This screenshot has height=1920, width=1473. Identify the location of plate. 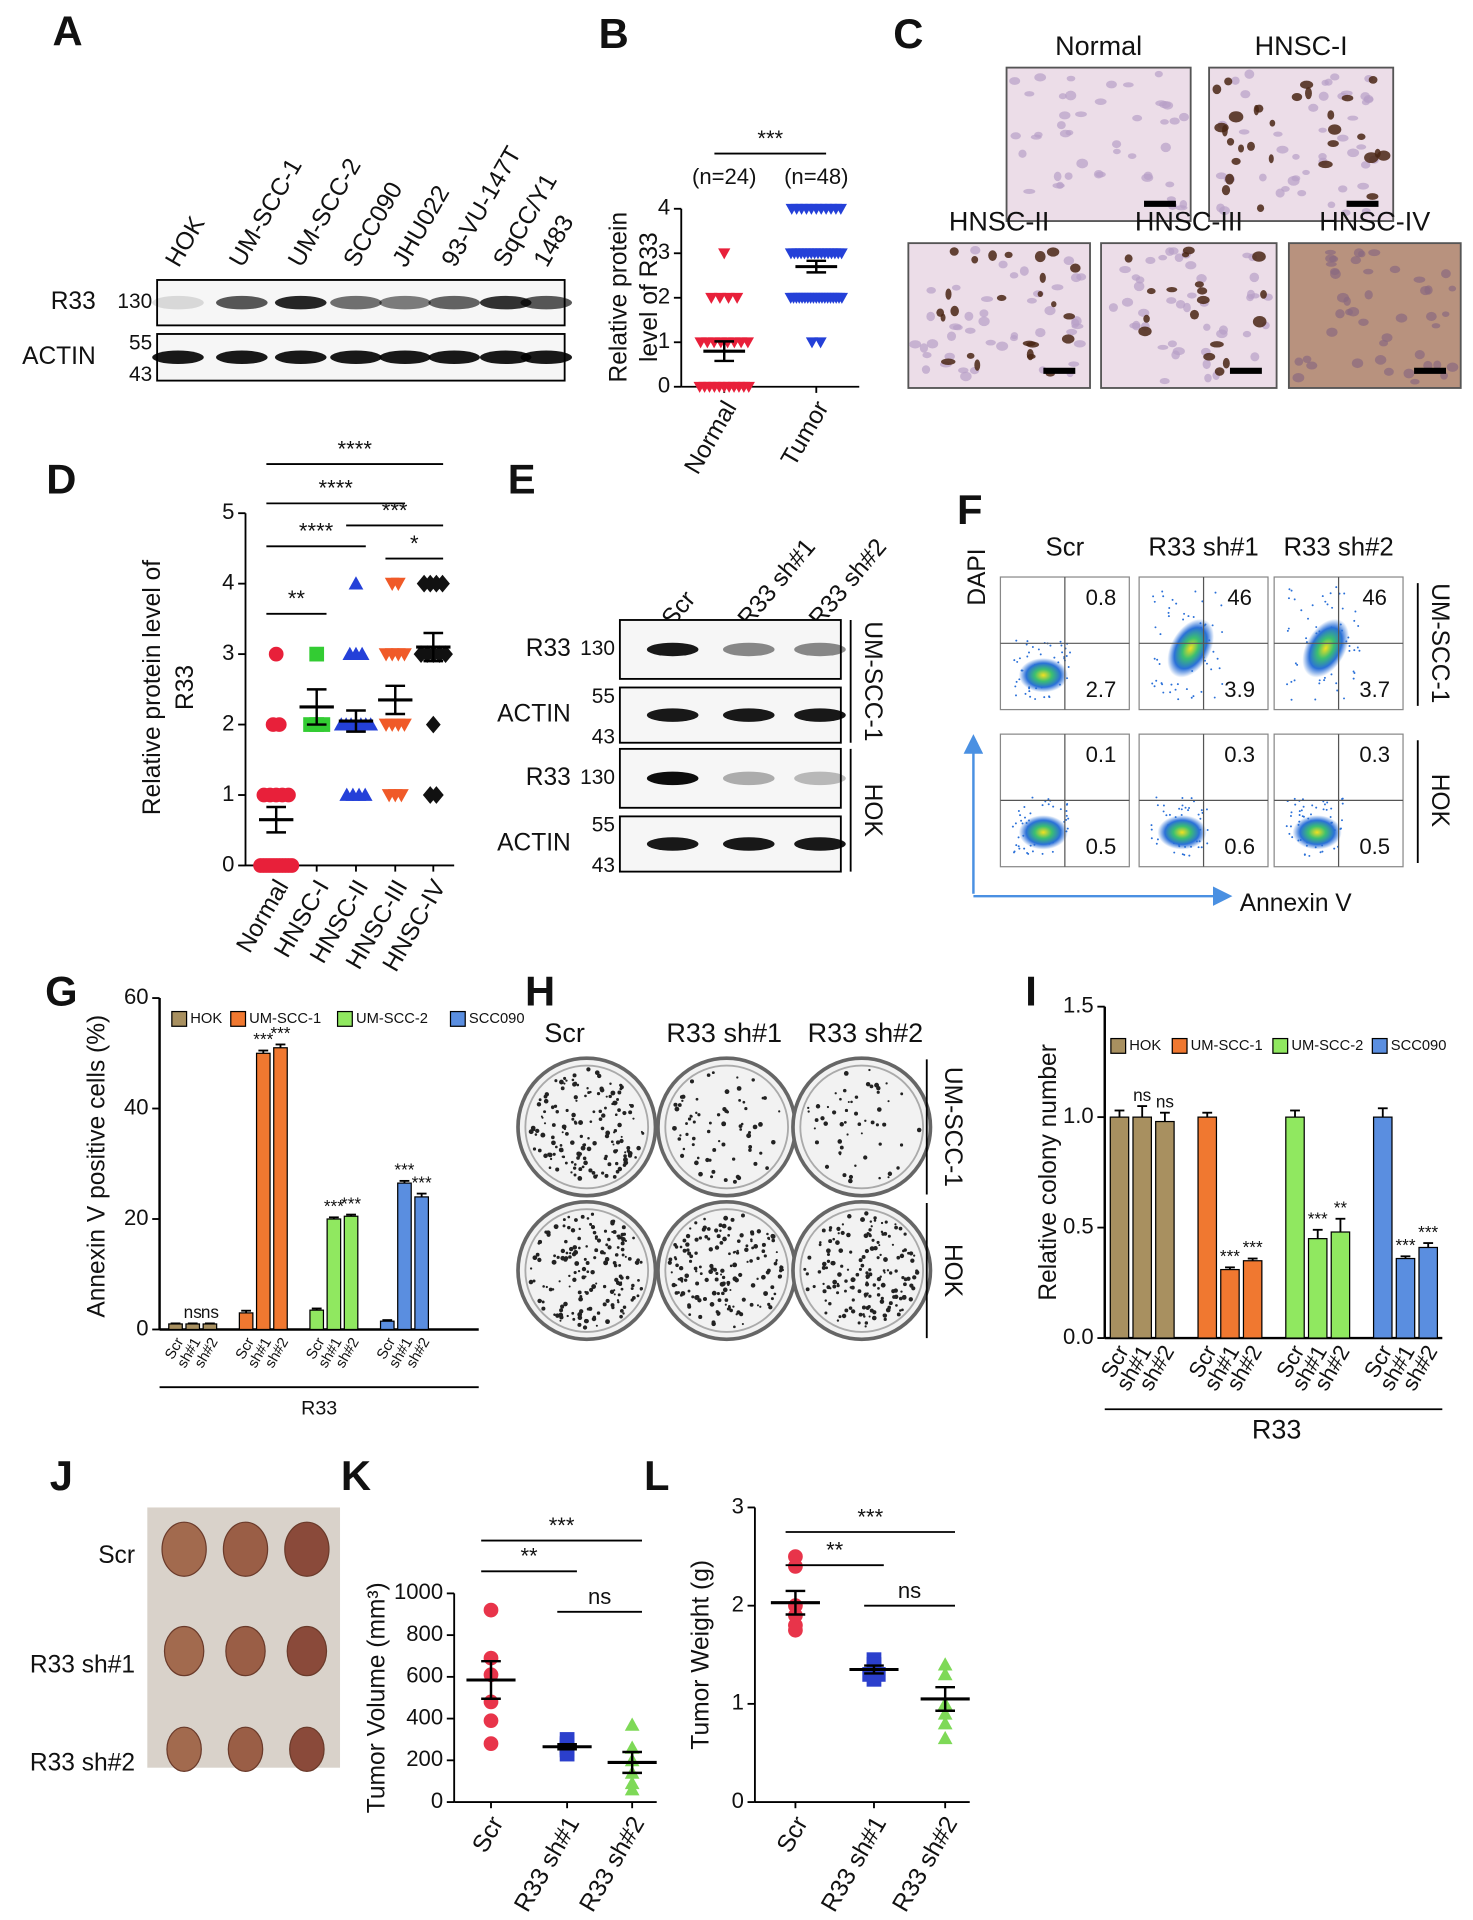
(727, 1127).